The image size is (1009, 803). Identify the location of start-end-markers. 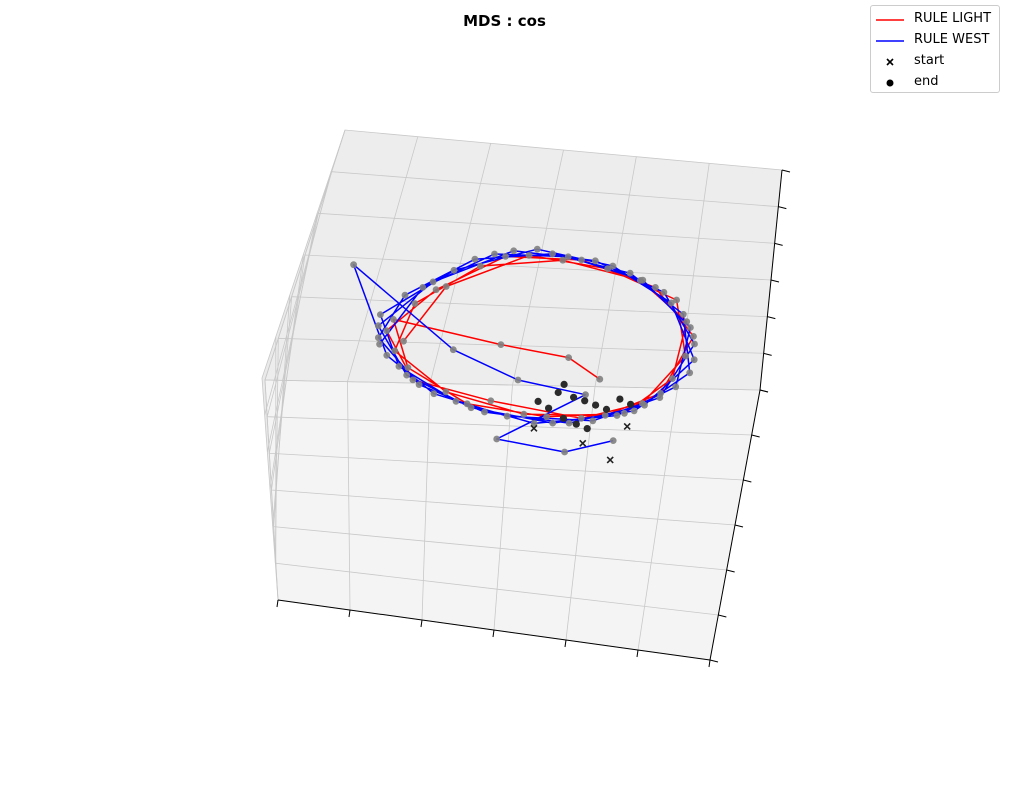
(582, 422).